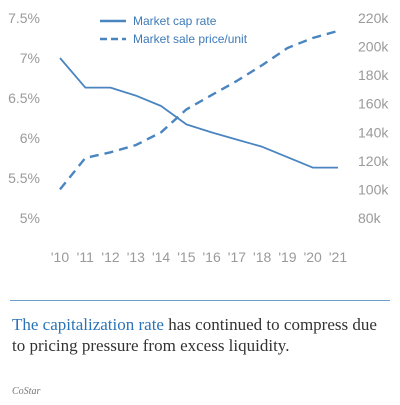 This screenshot has width=400, height=405. Describe the element at coordinates (30, 218) in the screenshot. I see `left-tick-label: 5%` at that location.